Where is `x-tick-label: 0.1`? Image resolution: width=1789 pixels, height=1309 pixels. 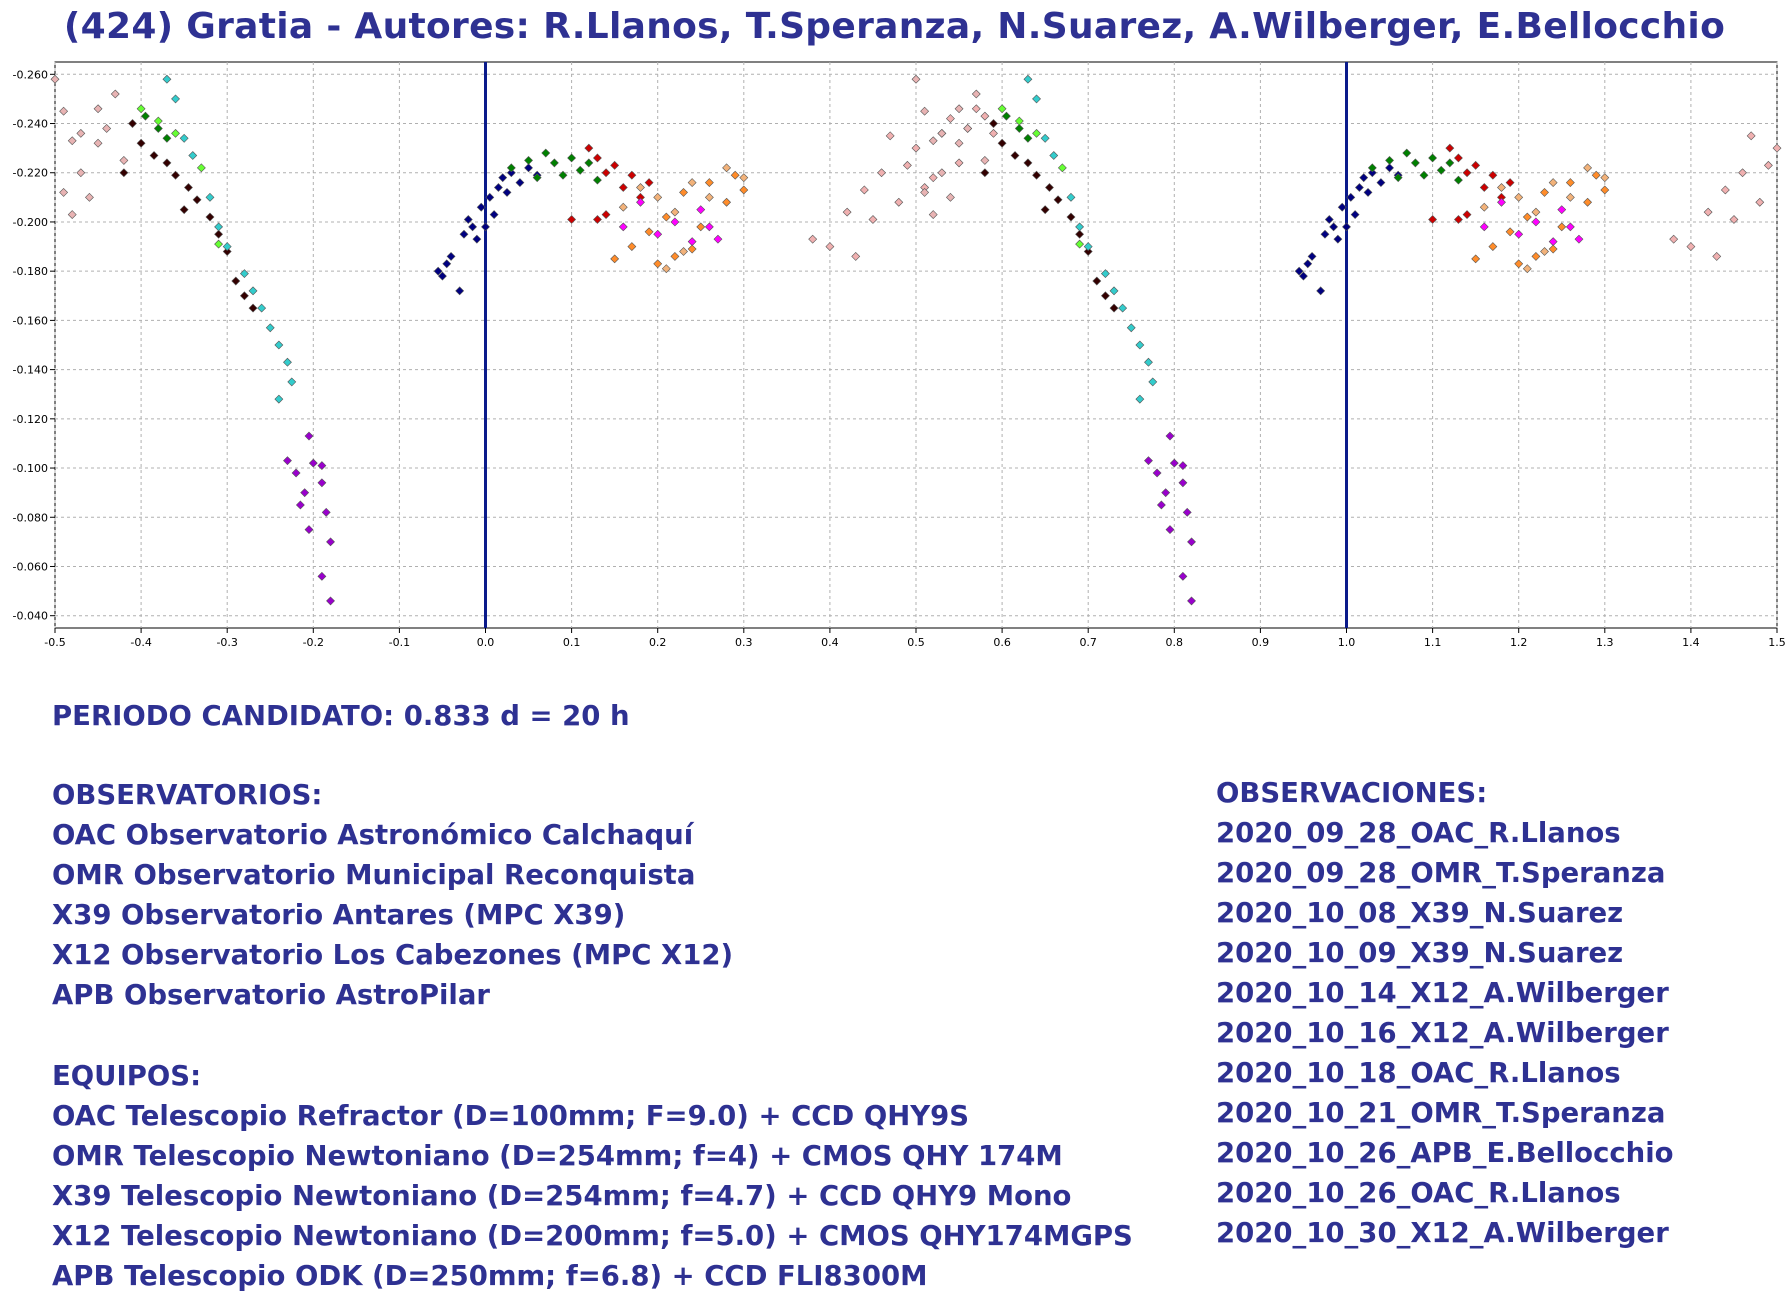
x-tick-label: 0.1 is located at coordinates (572, 642).